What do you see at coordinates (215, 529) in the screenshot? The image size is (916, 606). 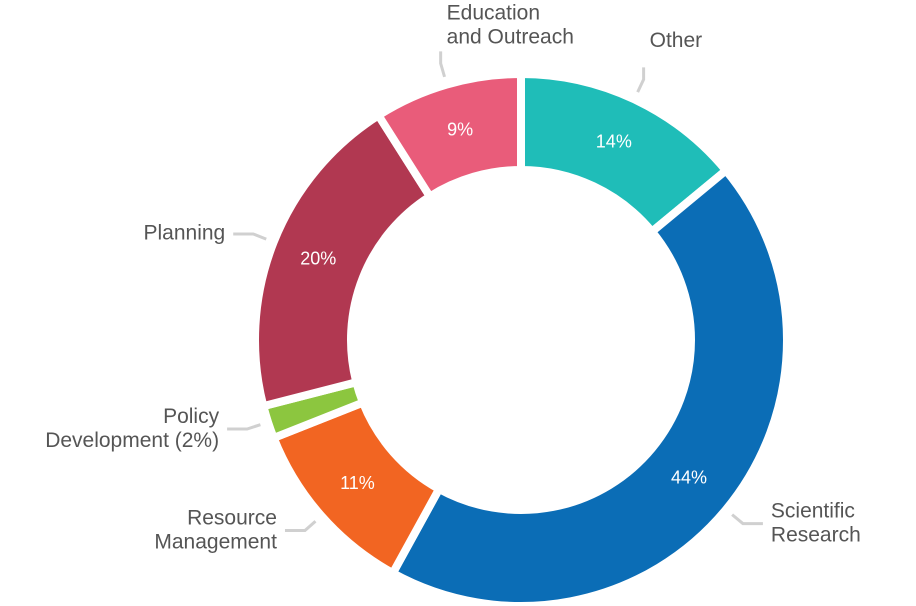 I see `category-label: Resource Management` at bounding box center [215, 529].